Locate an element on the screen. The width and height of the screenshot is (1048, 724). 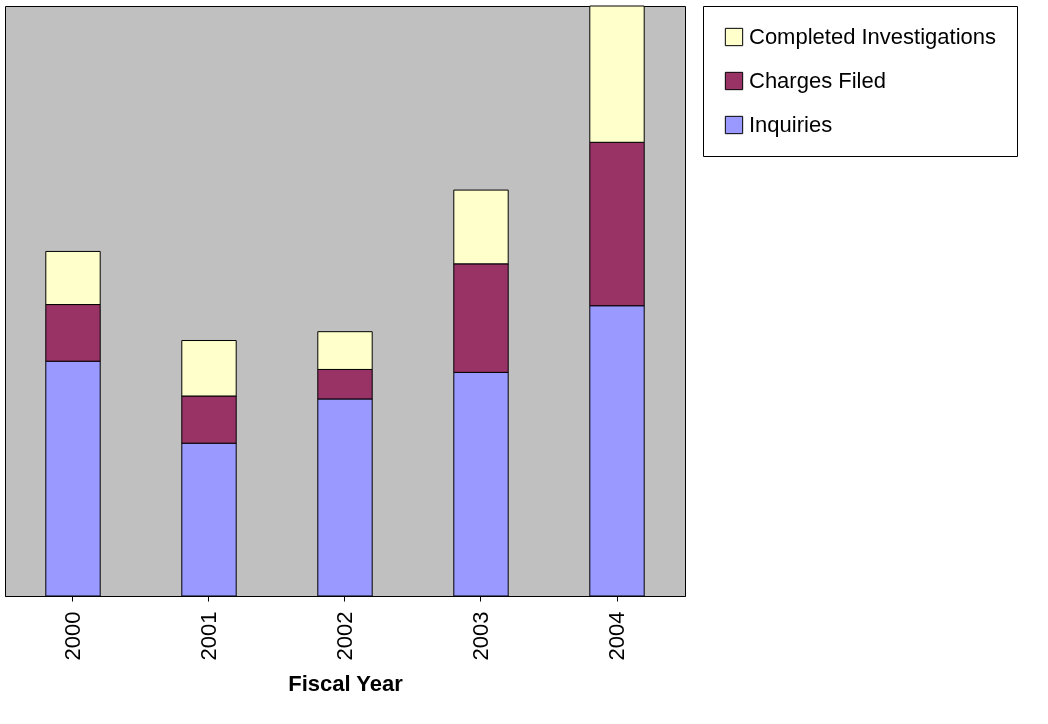
x-axis-title: Fiscal Year is located at coordinates (346, 684).